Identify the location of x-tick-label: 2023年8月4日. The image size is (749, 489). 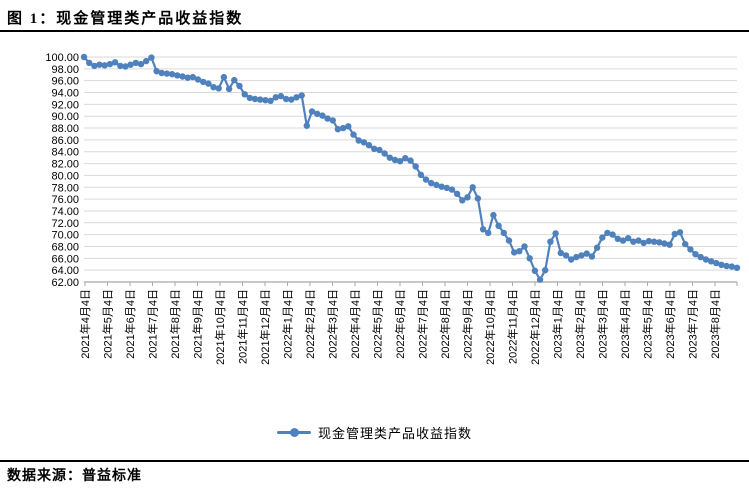
(715, 324).